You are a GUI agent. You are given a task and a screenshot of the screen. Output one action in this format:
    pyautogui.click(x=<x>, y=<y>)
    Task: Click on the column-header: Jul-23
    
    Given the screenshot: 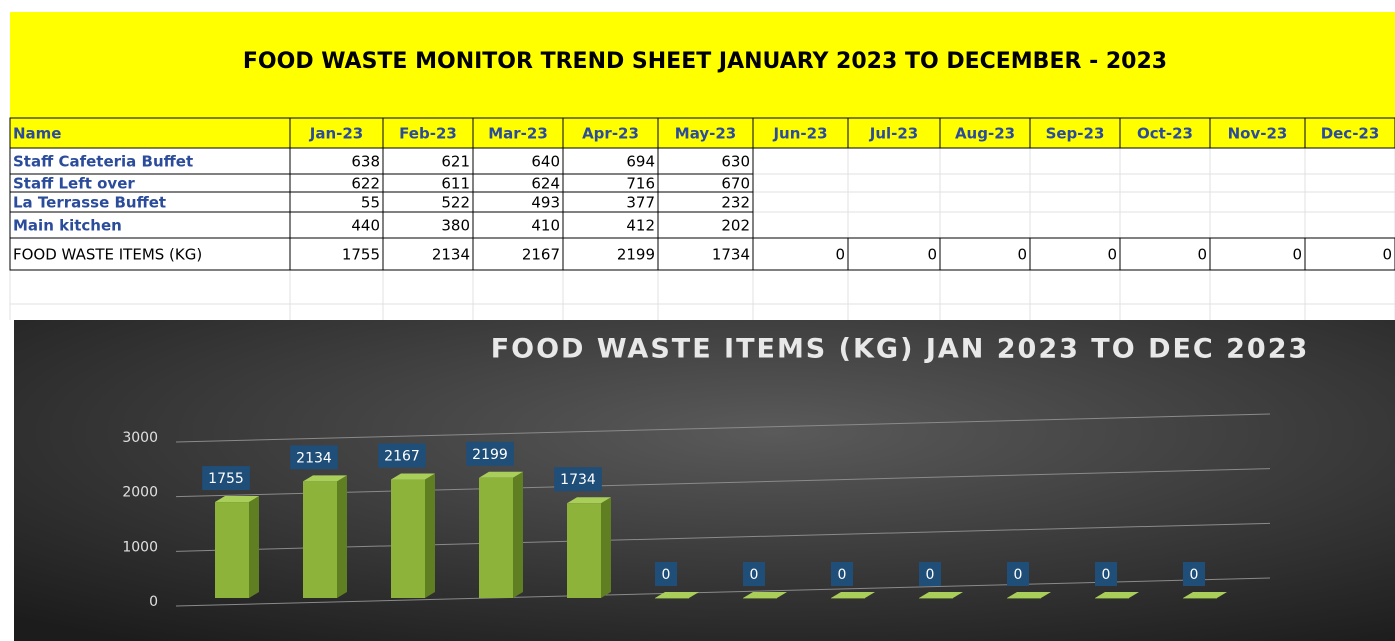 What is the action you would take?
    pyautogui.click(x=894, y=134)
    